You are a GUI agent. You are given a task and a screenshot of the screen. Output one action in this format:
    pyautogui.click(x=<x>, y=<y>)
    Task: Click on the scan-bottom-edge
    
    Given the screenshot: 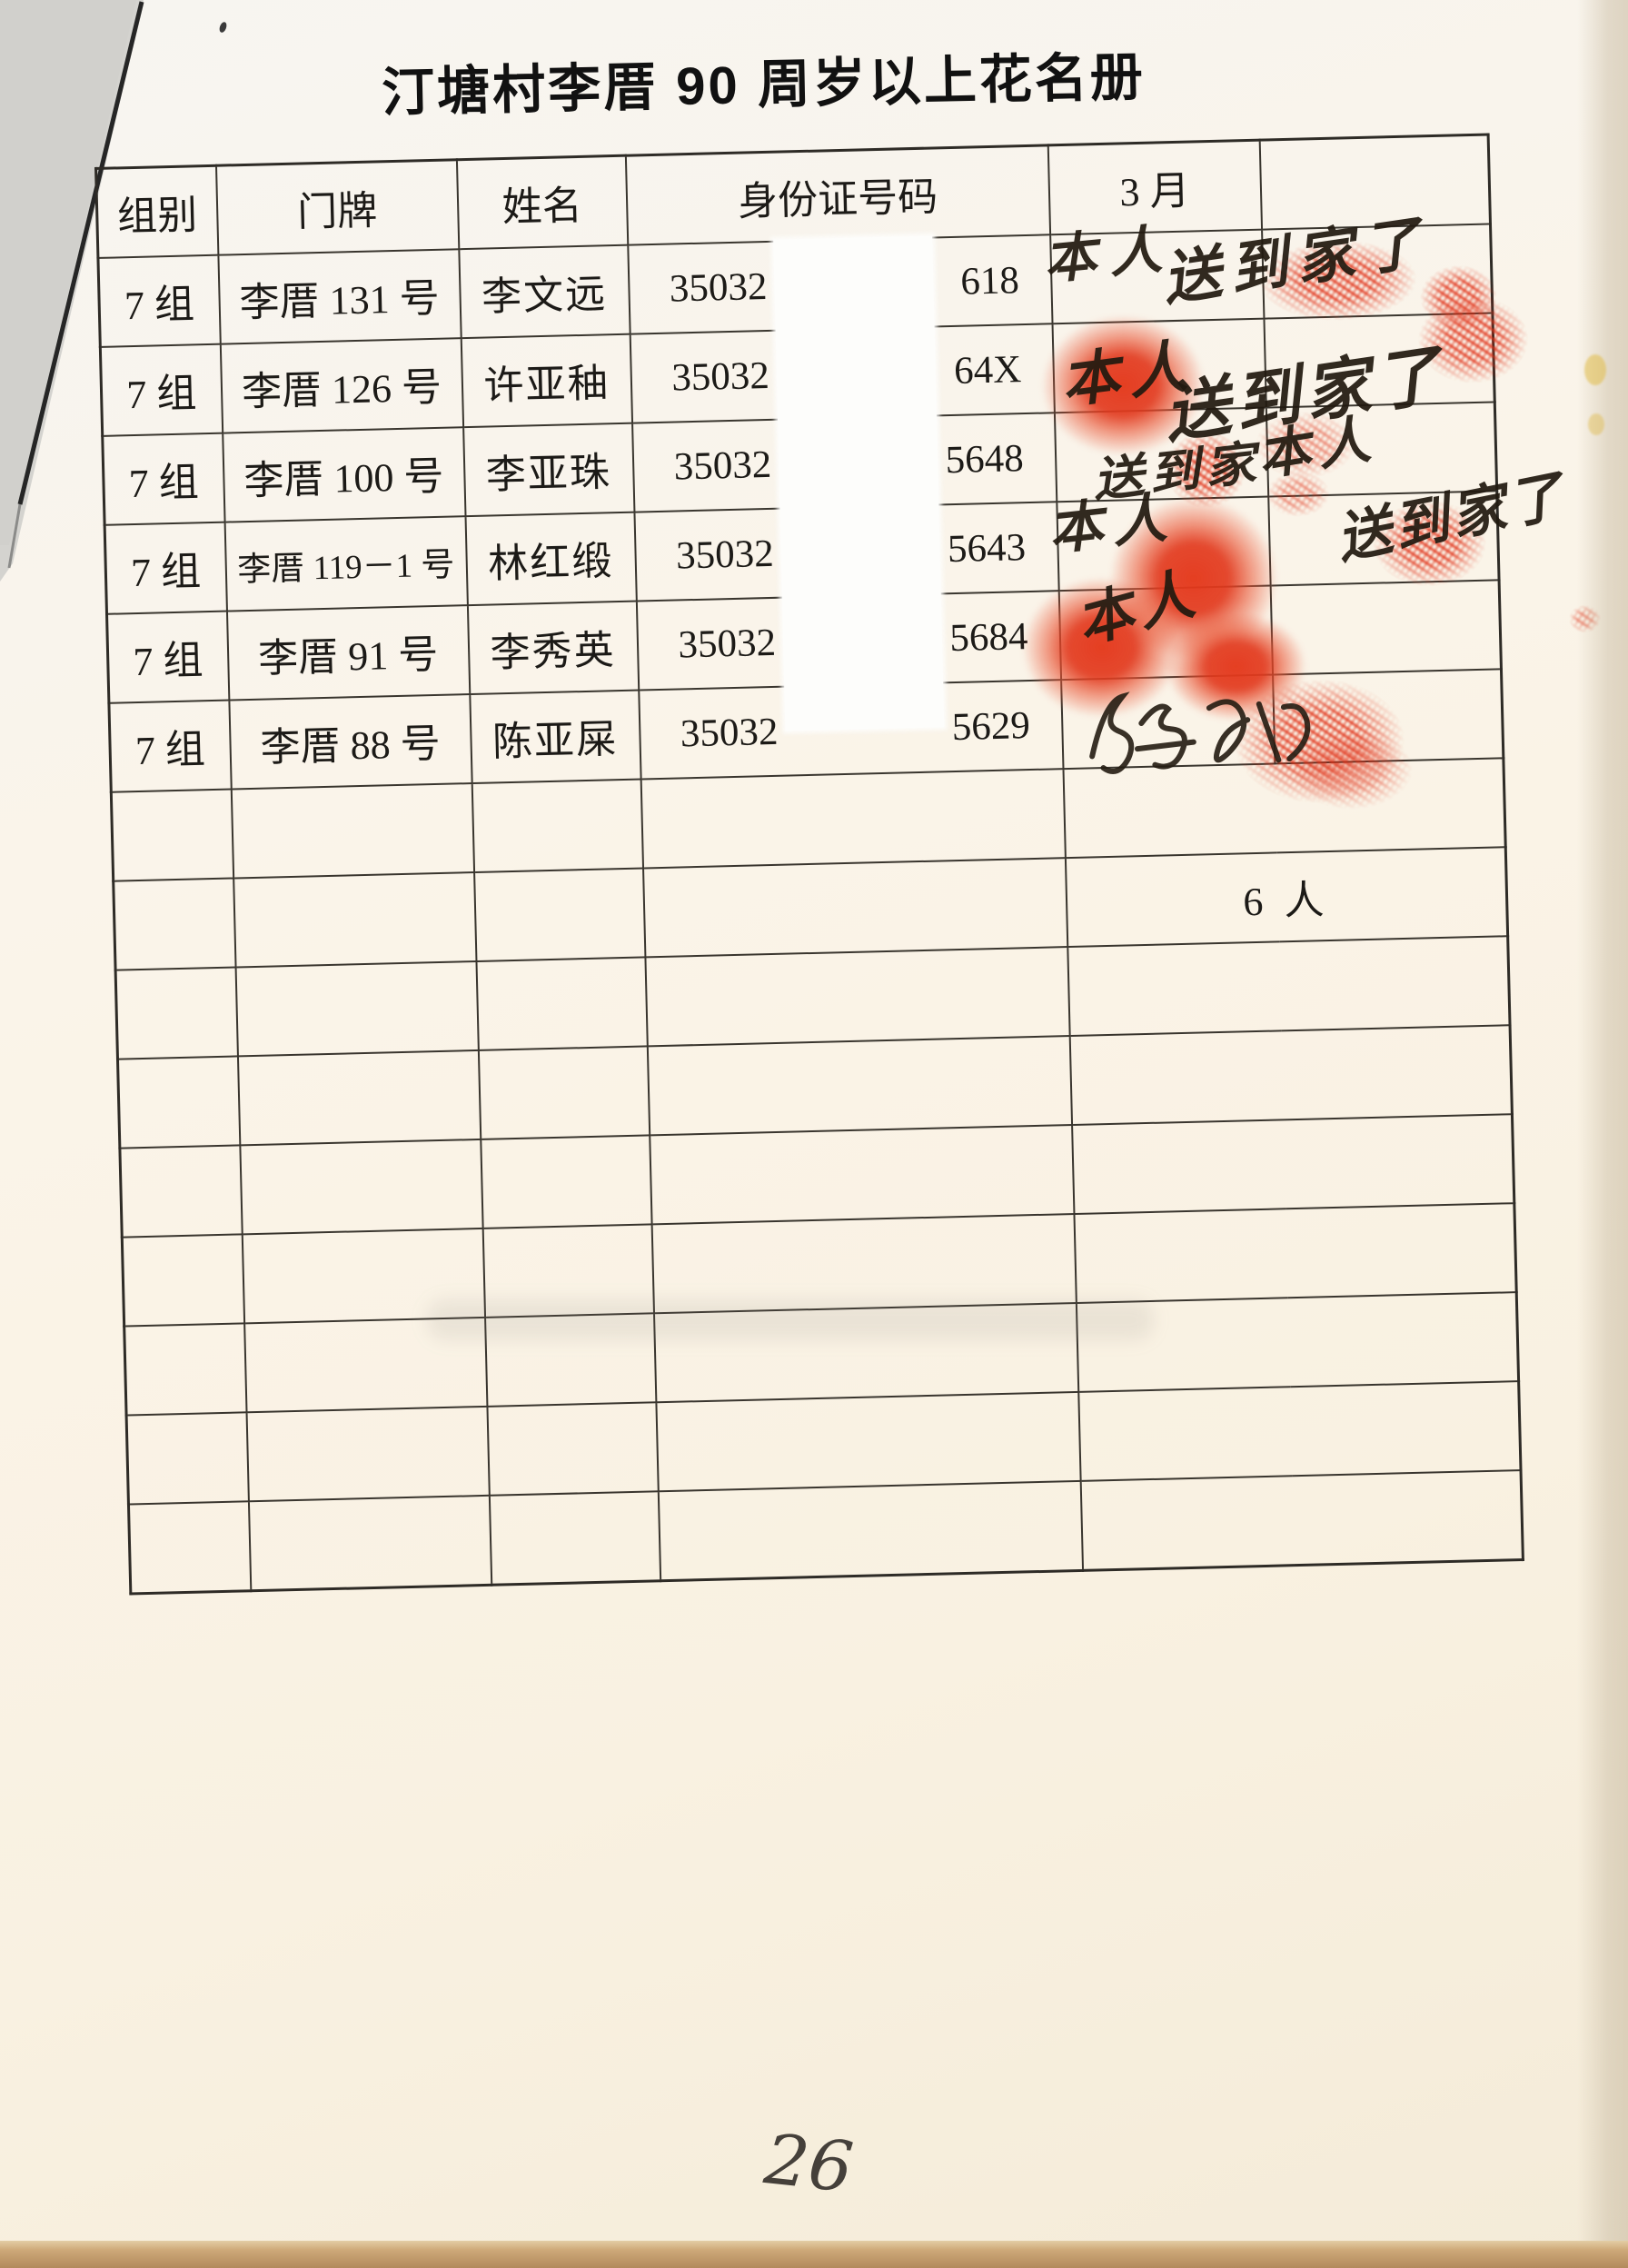 What is the action you would take?
    pyautogui.click(x=814, y=2254)
    